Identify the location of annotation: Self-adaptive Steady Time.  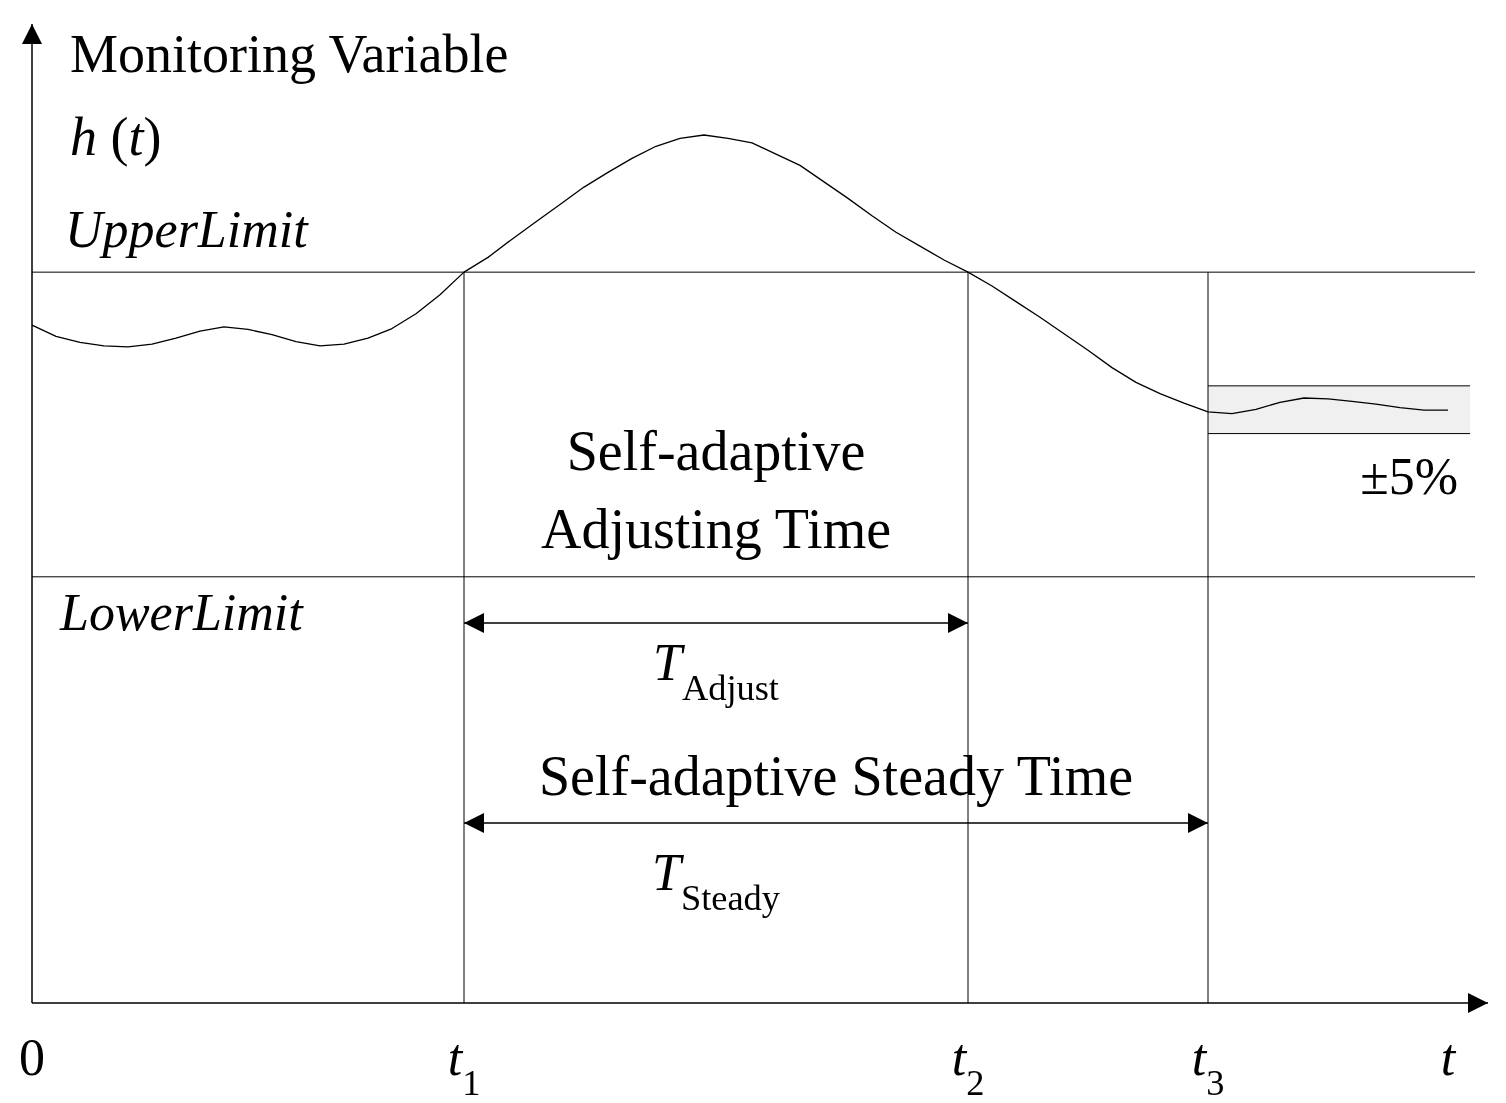
(836, 776).